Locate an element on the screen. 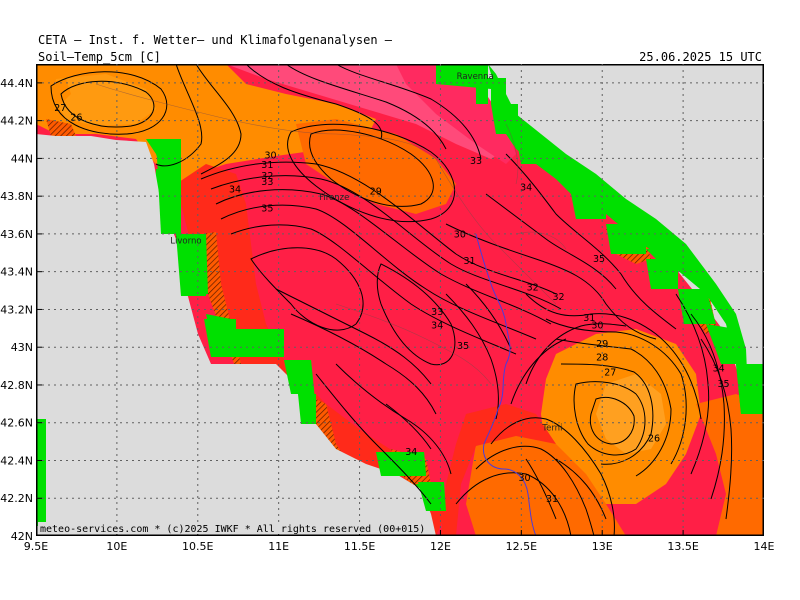 This screenshot has height=600, width=800. latitude-label: 42.2N is located at coordinates (16, 498).